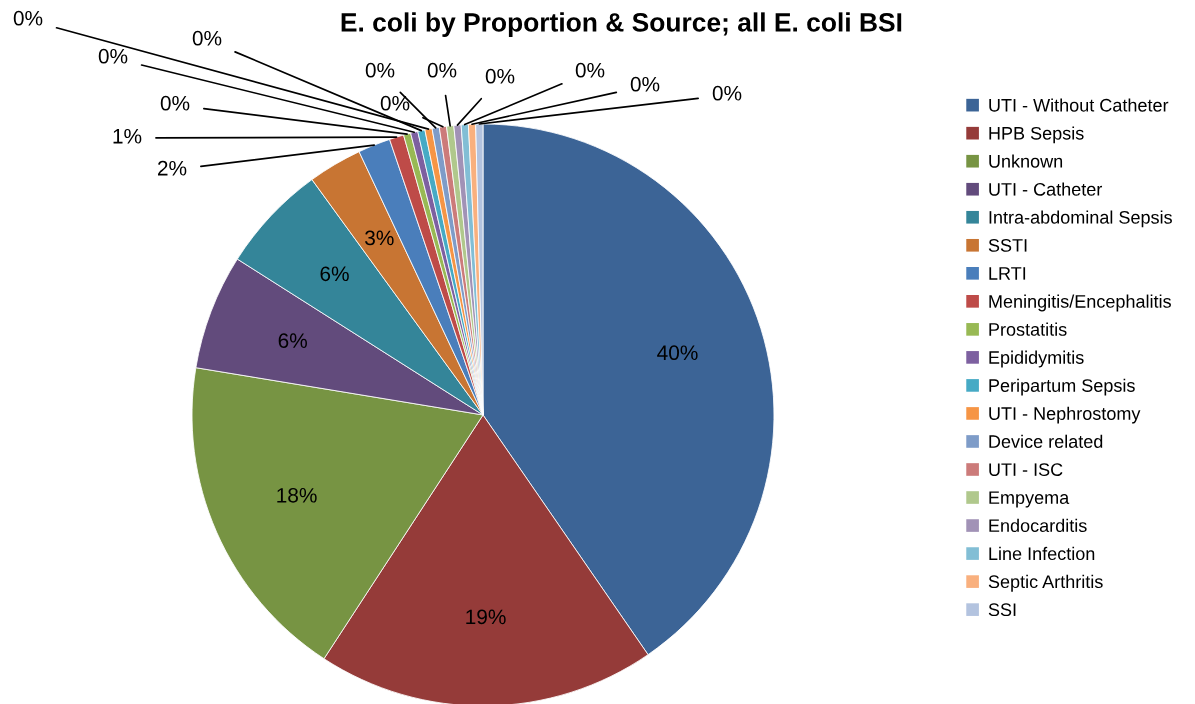 The height and width of the screenshot is (704, 1195). Describe the element at coordinates (172, 168) in the screenshot. I see `data-label: 2%` at that location.